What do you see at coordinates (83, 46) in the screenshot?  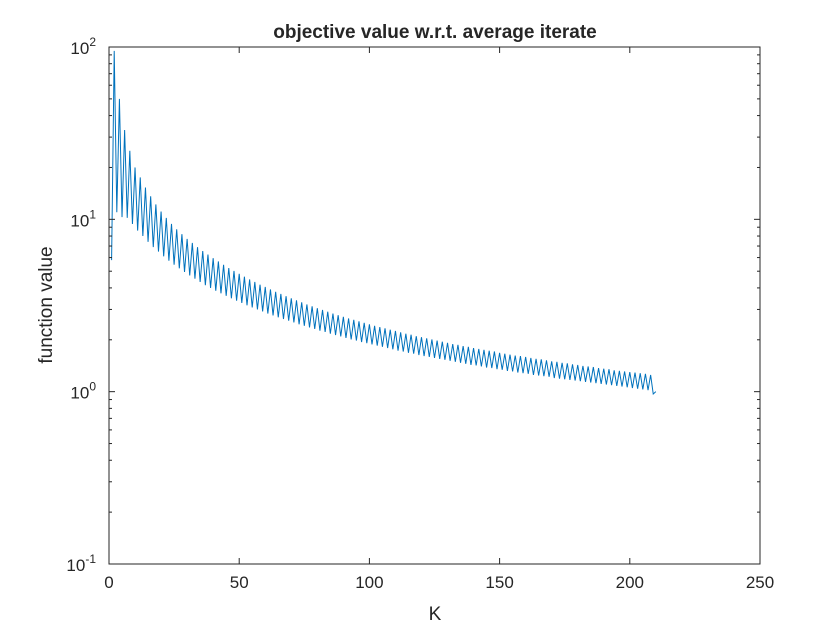 I see `y-tick-label: 10²` at bounding box center [83, 46].